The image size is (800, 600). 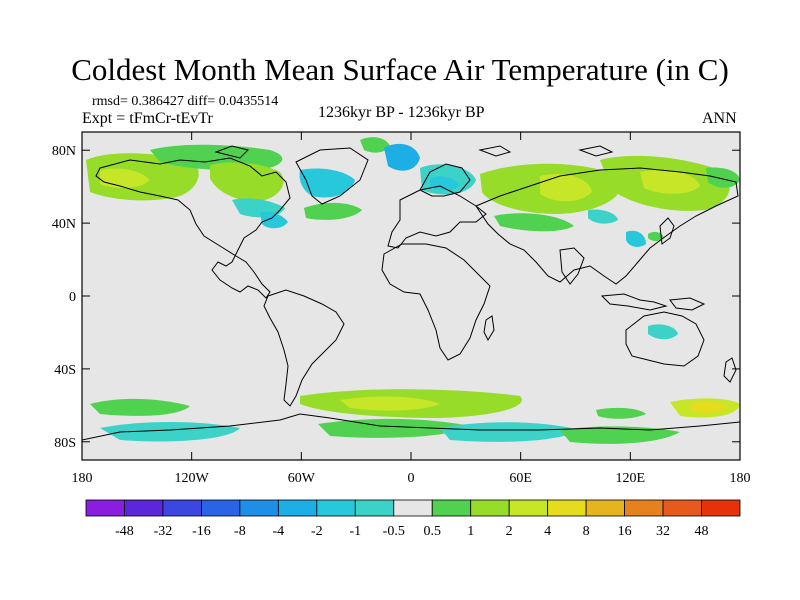 I want to click on colorbar-label: -16, so click(x=201, y=531).